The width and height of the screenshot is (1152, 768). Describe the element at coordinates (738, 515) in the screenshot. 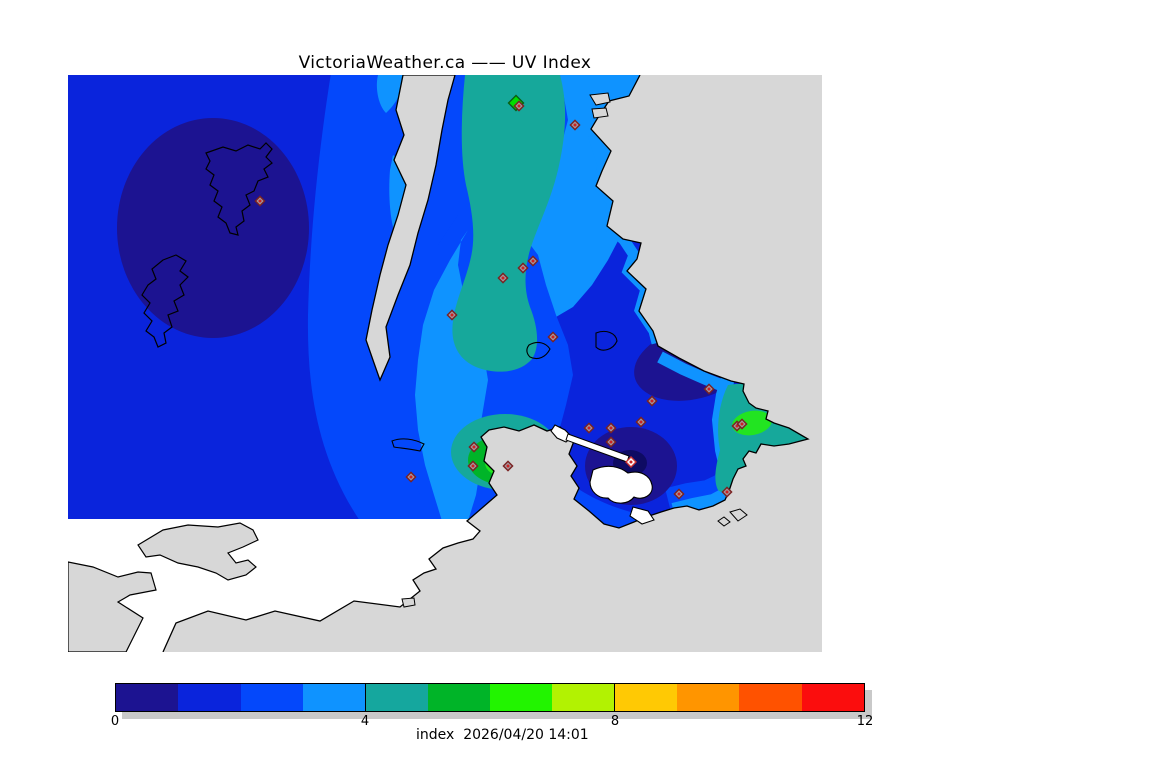

I see `islet-southeast1` at that location.